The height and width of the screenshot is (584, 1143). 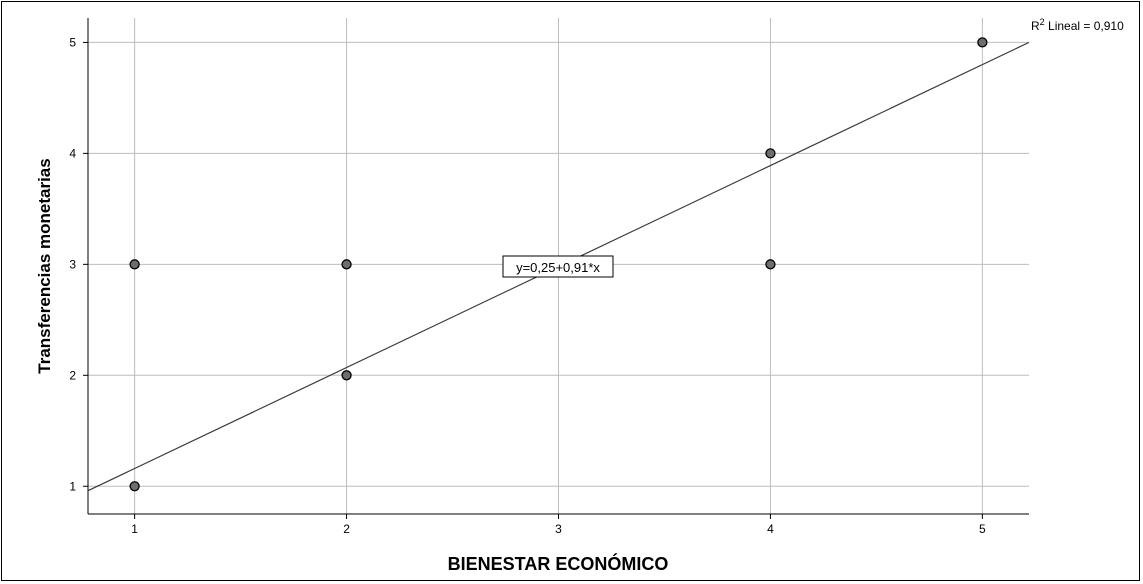 I want to click on x-tick-label: 3, so click(x=558, y=529).